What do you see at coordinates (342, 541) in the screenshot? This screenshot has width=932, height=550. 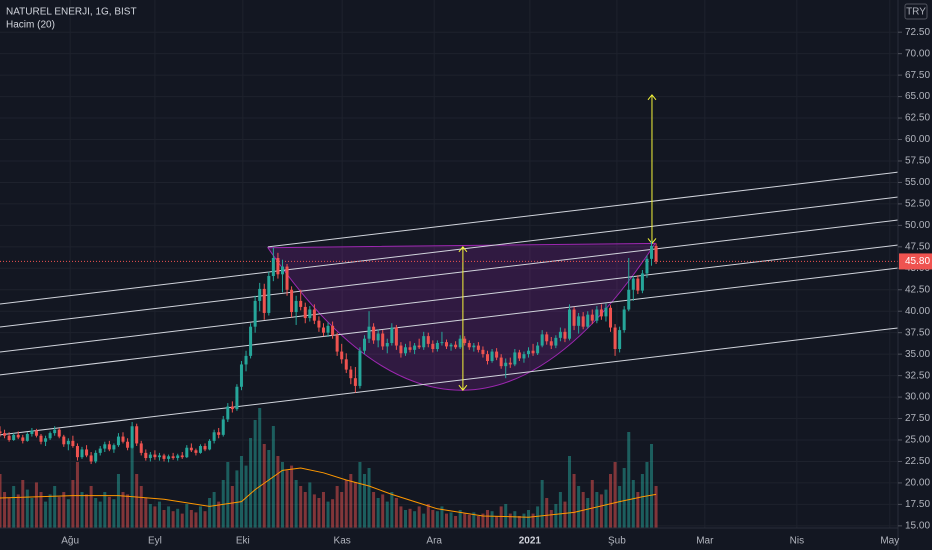 I see `x-tick-label: Kas` at bounding box center [342, 541].